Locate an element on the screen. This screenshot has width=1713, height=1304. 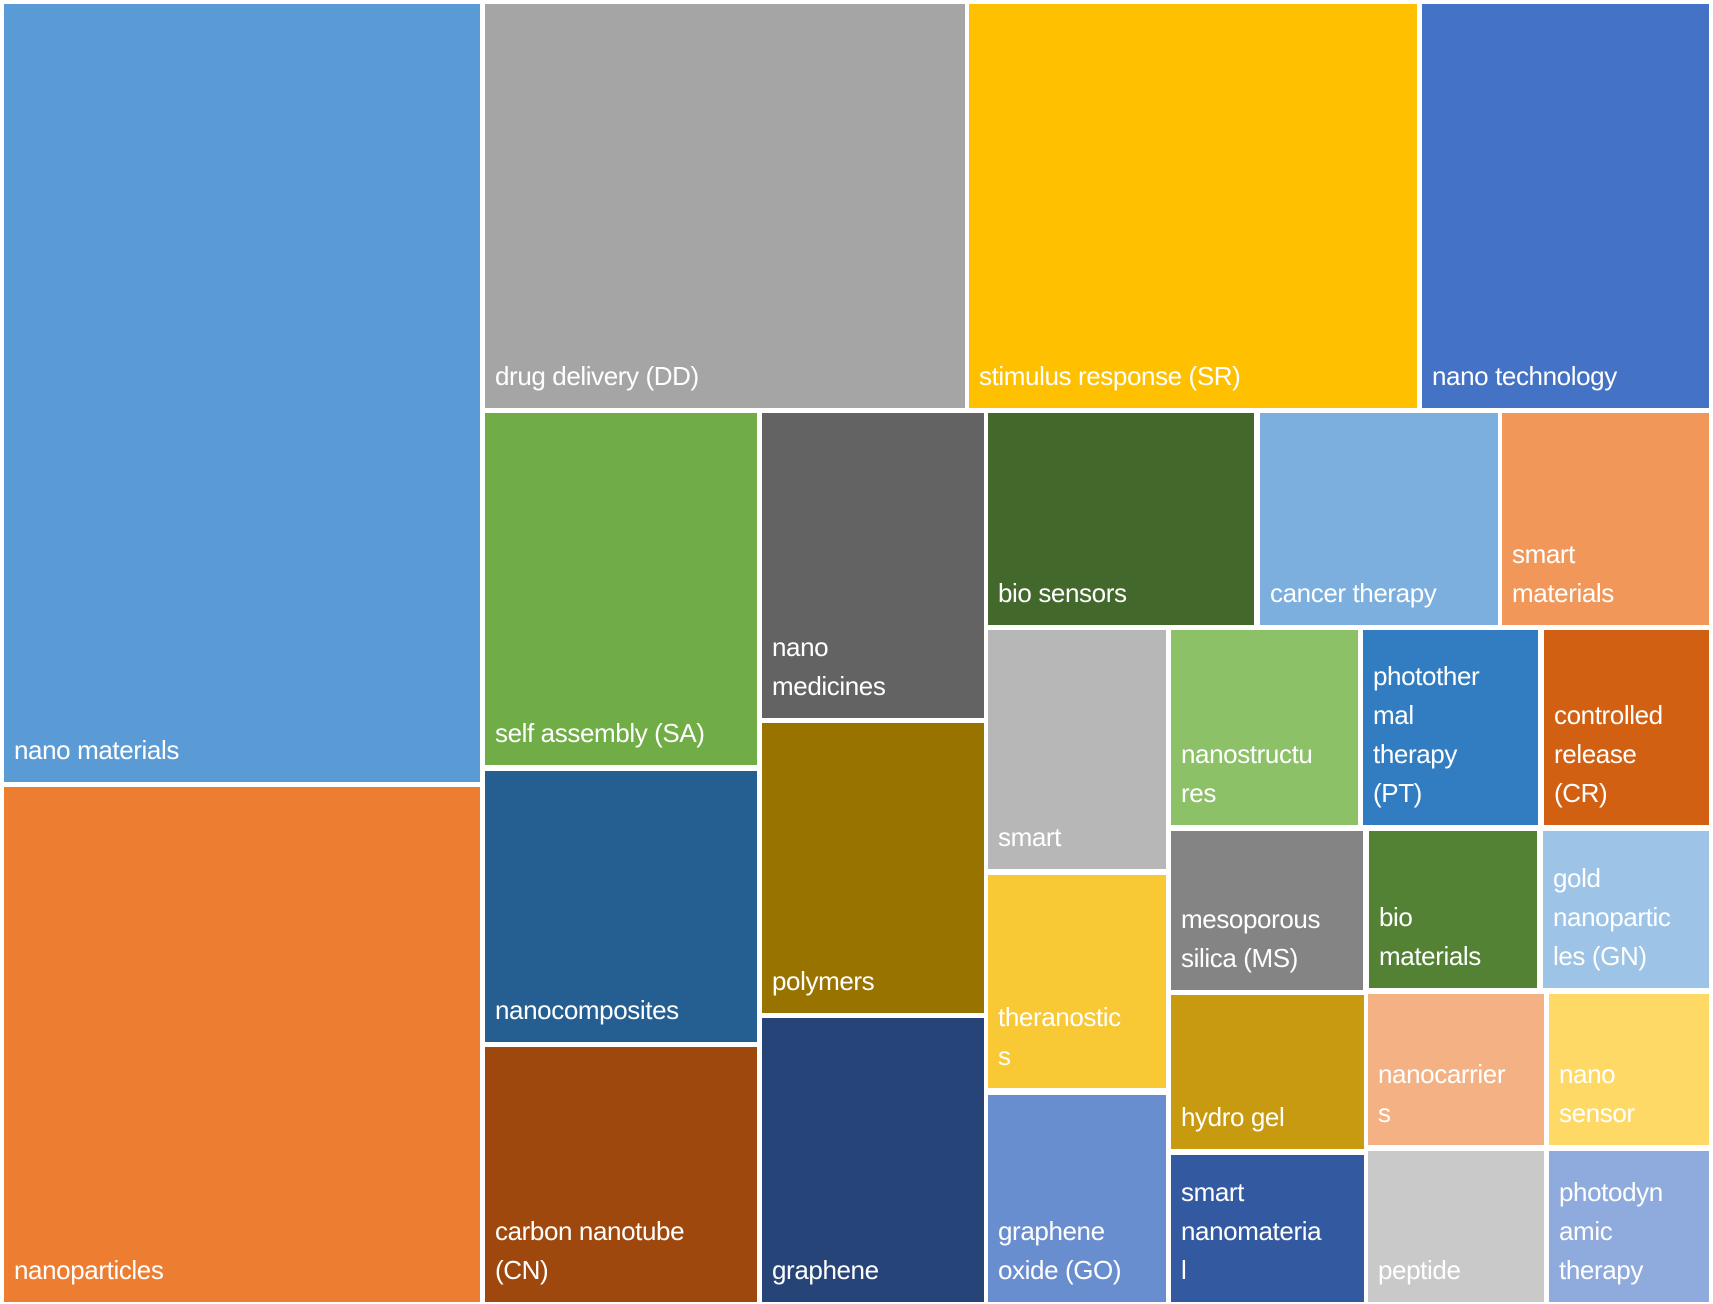
tile-label-line: controlled is located at coordinates (1608, 715).